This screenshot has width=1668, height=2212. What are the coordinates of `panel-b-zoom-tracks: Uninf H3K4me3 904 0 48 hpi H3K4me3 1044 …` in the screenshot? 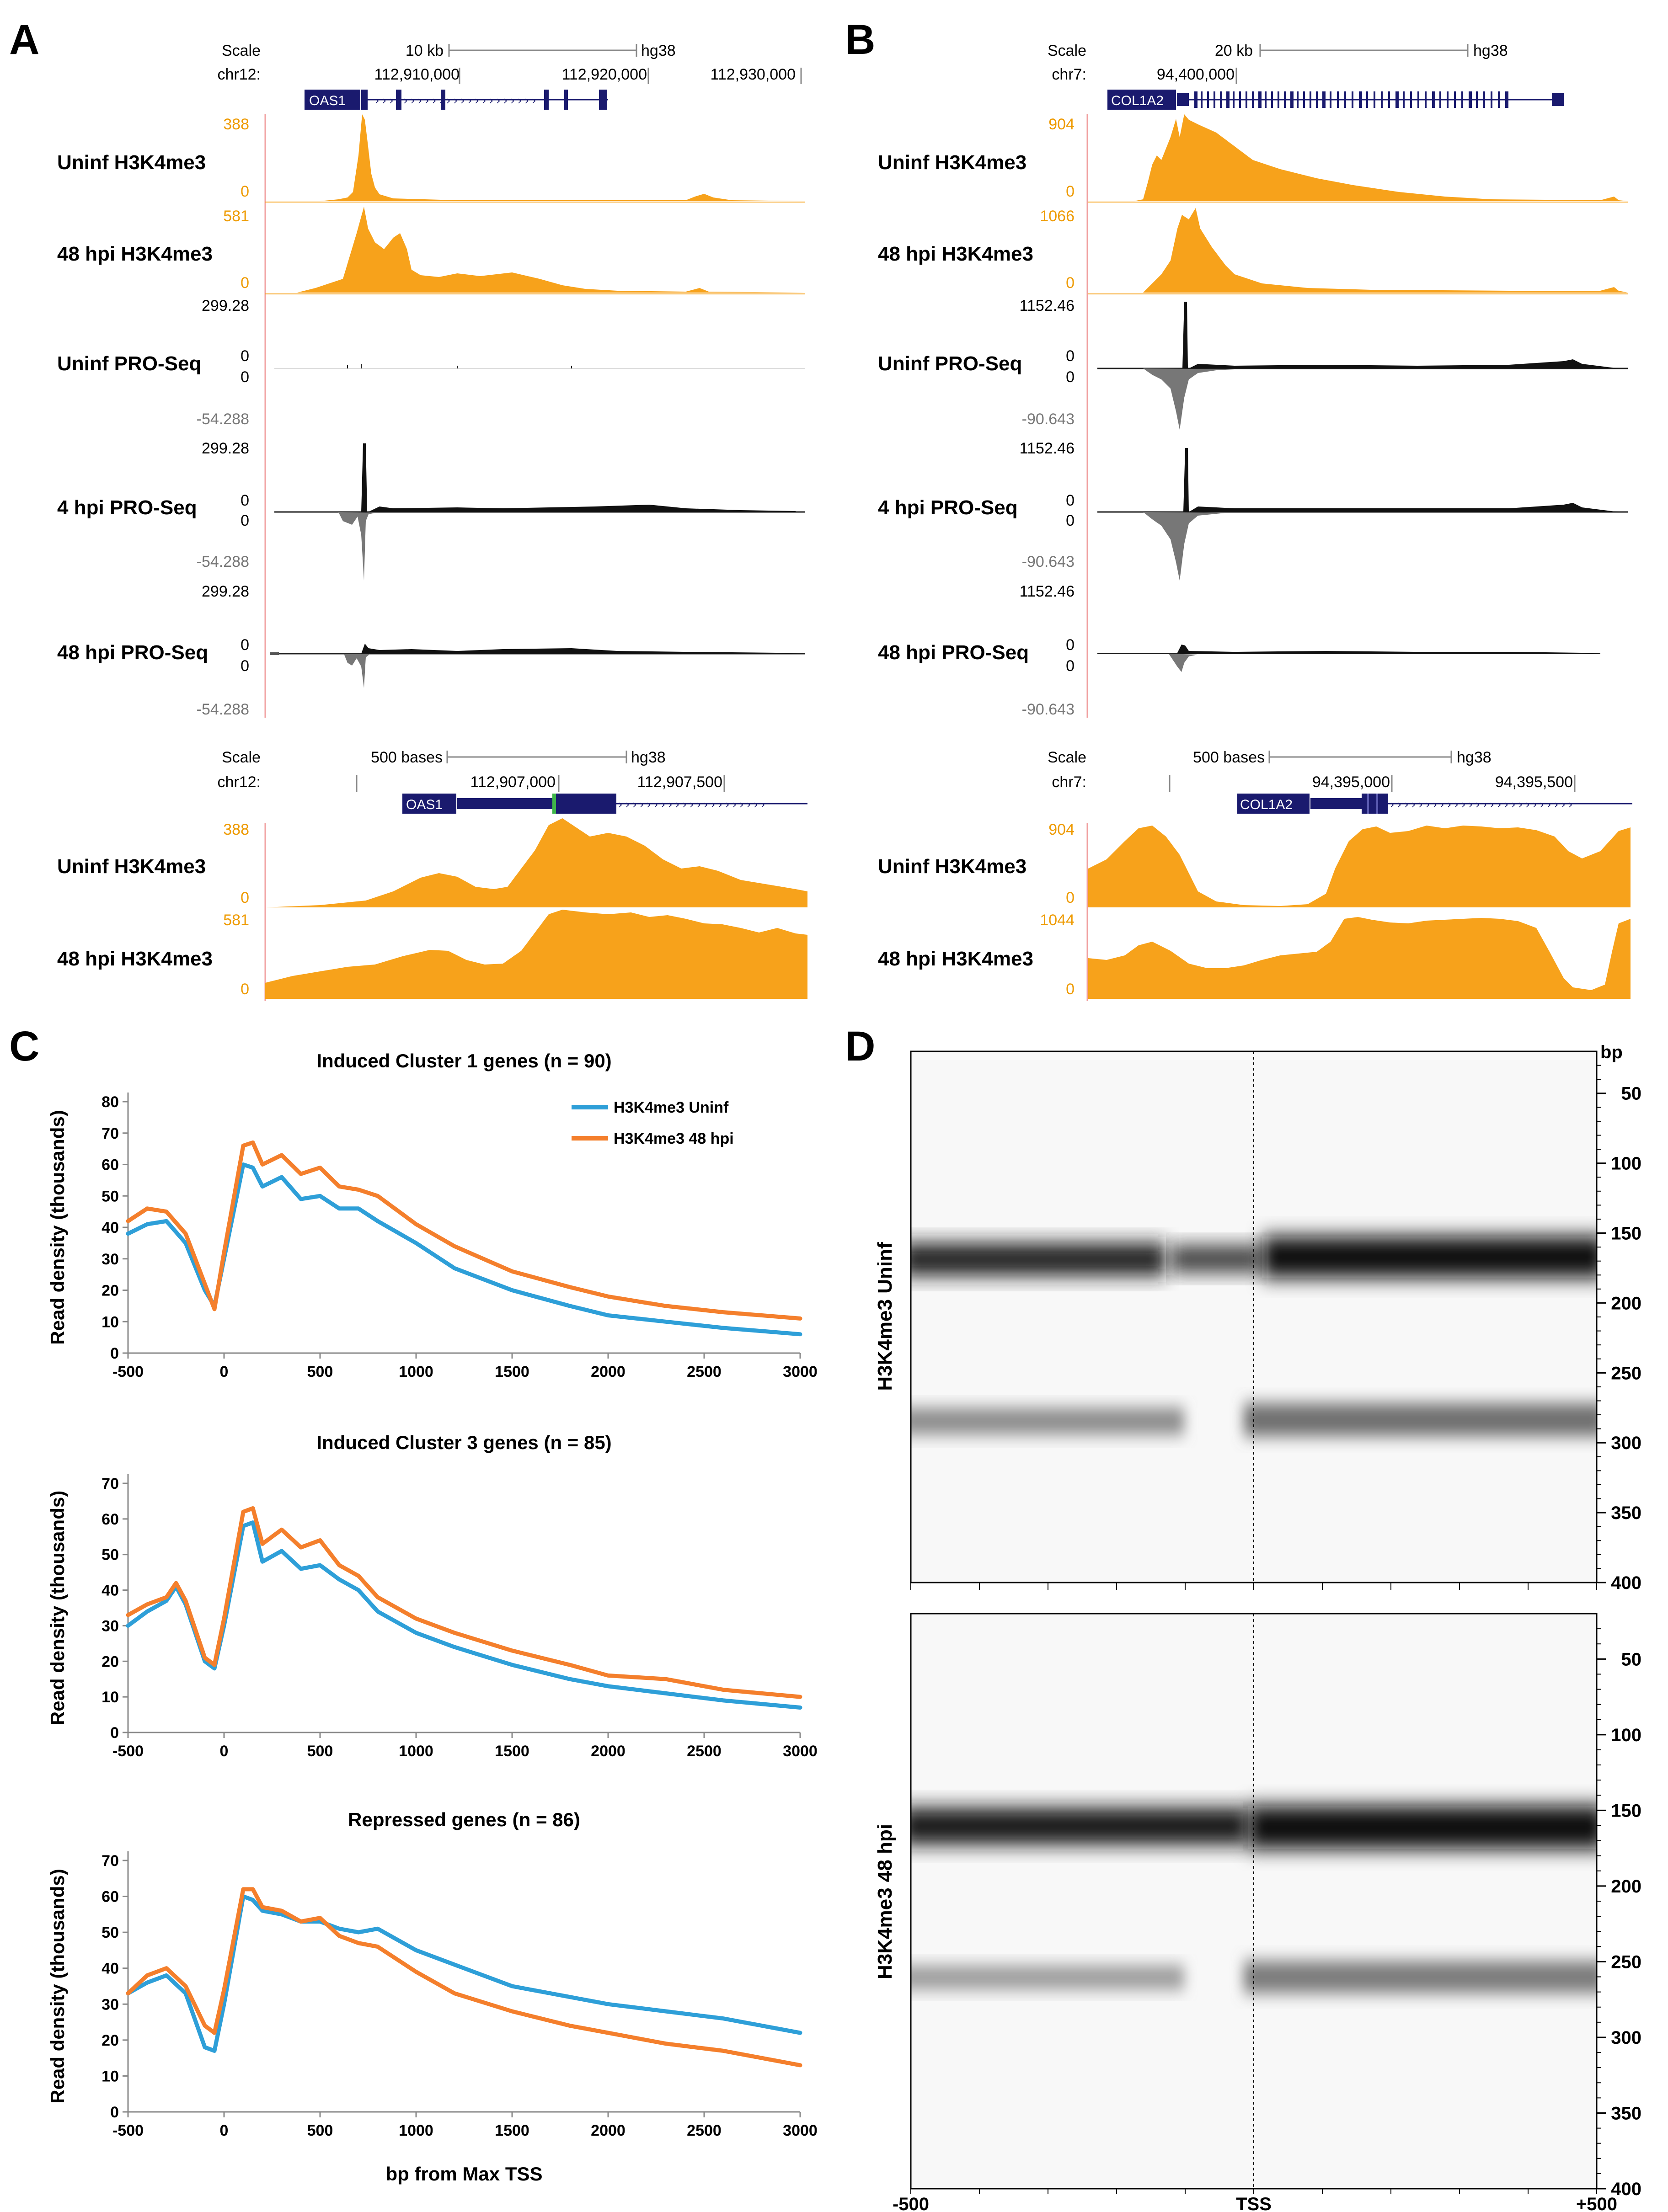 It's located at (1254, 911).